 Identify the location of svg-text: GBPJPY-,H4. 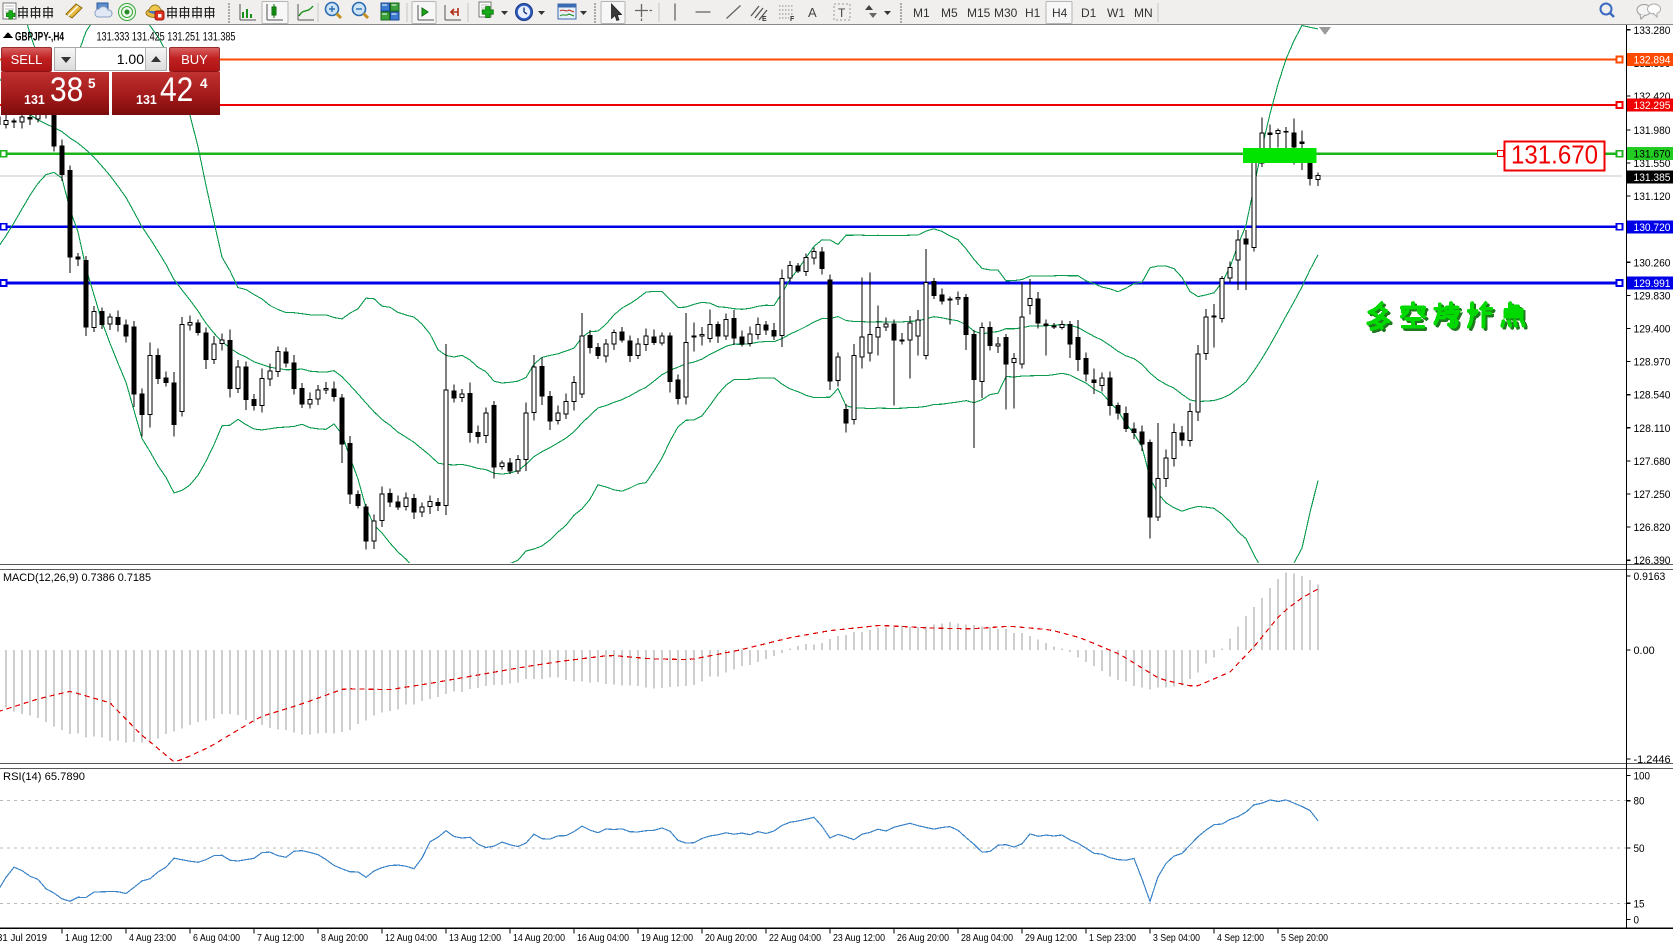
(39, 38).